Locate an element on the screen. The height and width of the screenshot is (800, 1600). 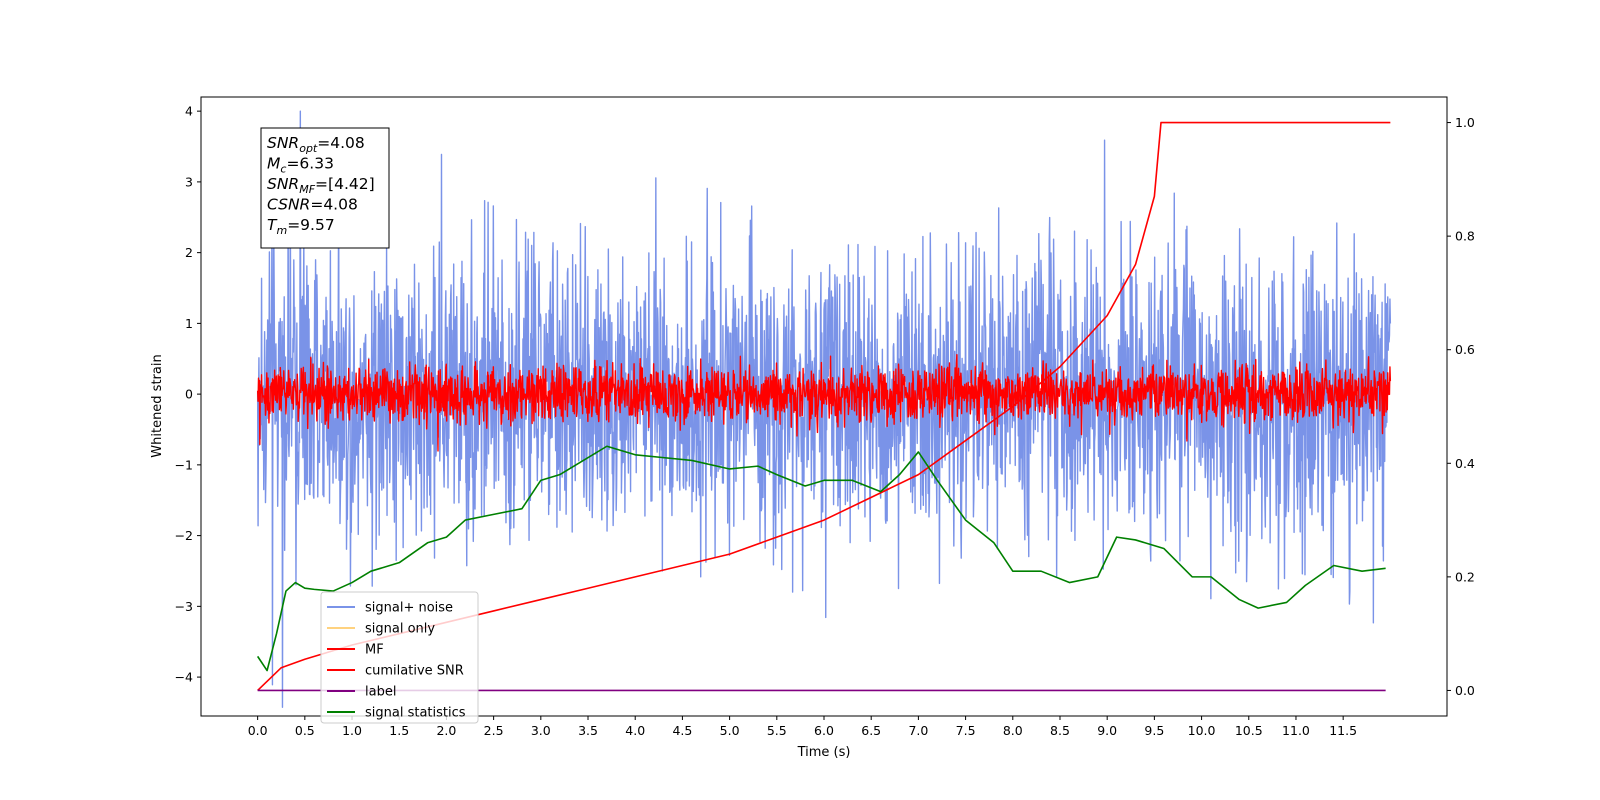
y2-tick-label: 0.8 is located at coordinates (1465, 236).